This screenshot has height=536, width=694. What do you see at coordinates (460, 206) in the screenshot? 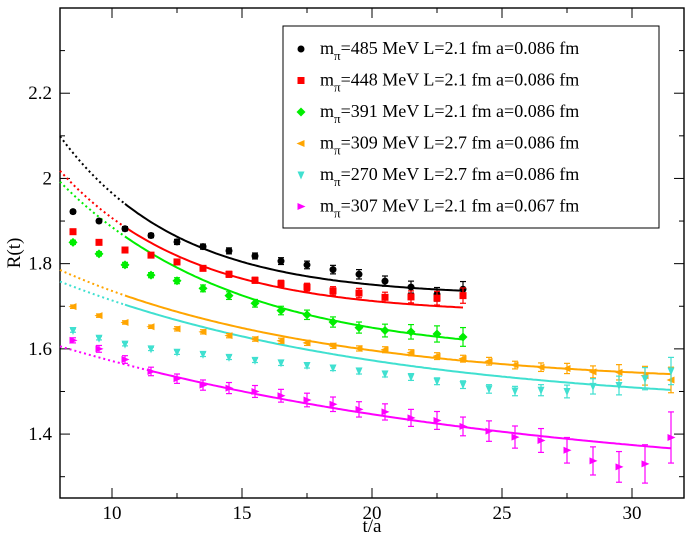
I see `legend-entry-label: =307 MeV L=2.1 fm a=0.067 fm` at bounding box center [460, 206].